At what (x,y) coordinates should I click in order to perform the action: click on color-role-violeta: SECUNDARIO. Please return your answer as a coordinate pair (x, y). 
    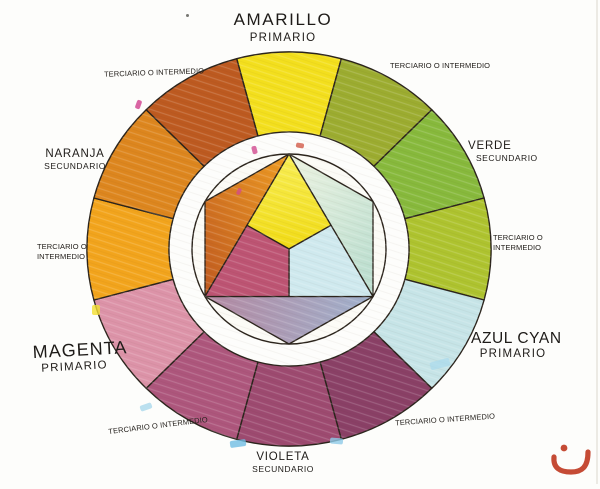
    Looking at the image, I should click on (283, 469).